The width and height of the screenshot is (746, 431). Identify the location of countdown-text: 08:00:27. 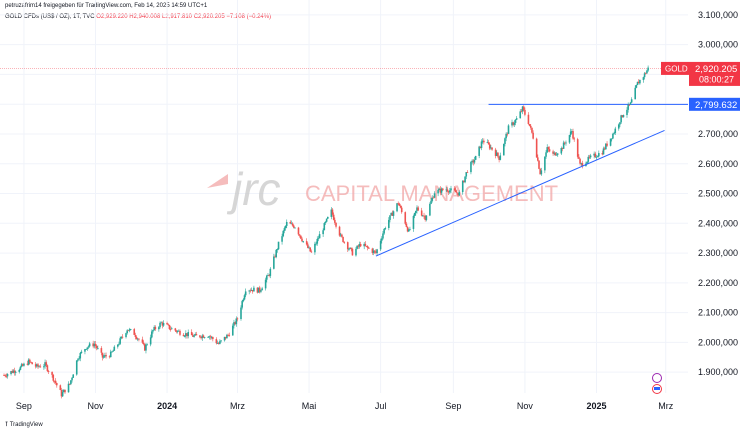
(716, 79).